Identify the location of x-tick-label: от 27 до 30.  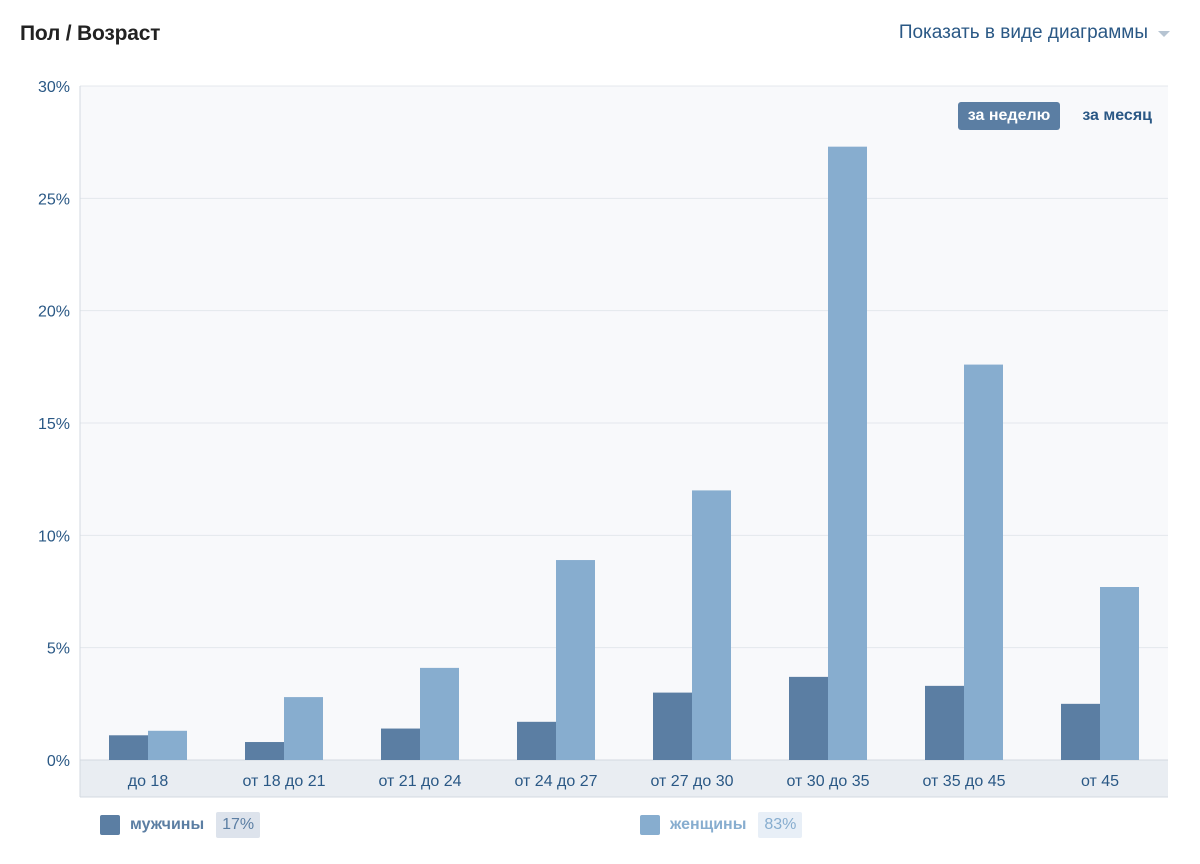
(691, 781).